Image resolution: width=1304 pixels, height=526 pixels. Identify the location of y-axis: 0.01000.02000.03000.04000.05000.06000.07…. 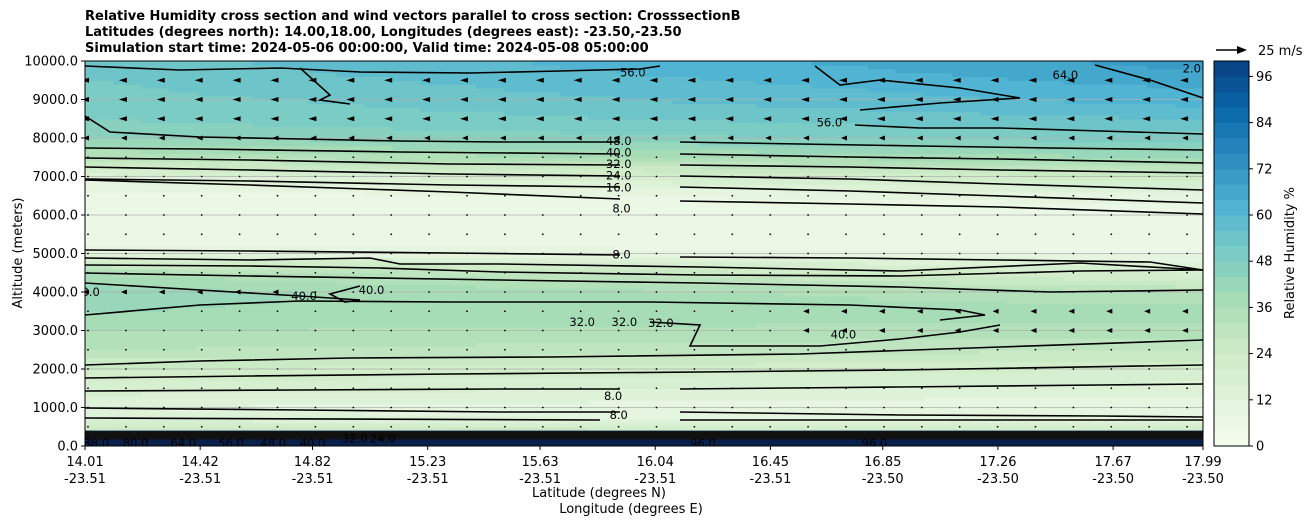
(54, 255).